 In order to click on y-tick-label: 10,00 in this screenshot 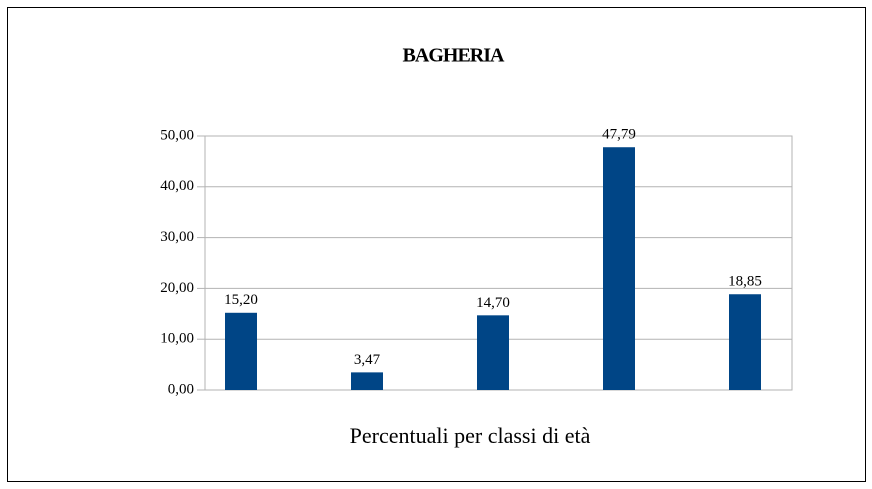, I will do `click(177, 339)`.